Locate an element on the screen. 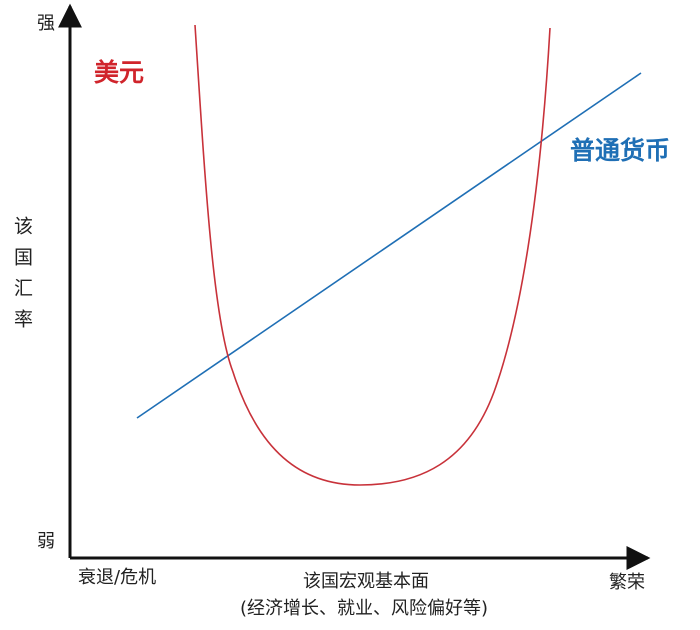 The height and width of the screenshot is (630, 700). x-axis-label: 该国宏观基本面 is located at coordinates (366, 581).